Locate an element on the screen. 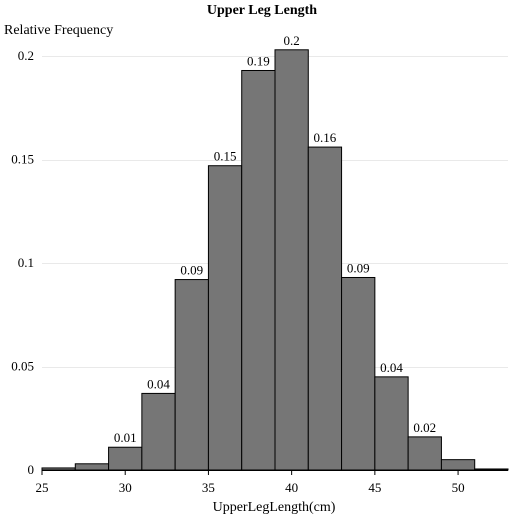 This screenshot has width=516, height=516. x-tick-label: 50 is located at coordinates (458, 487).